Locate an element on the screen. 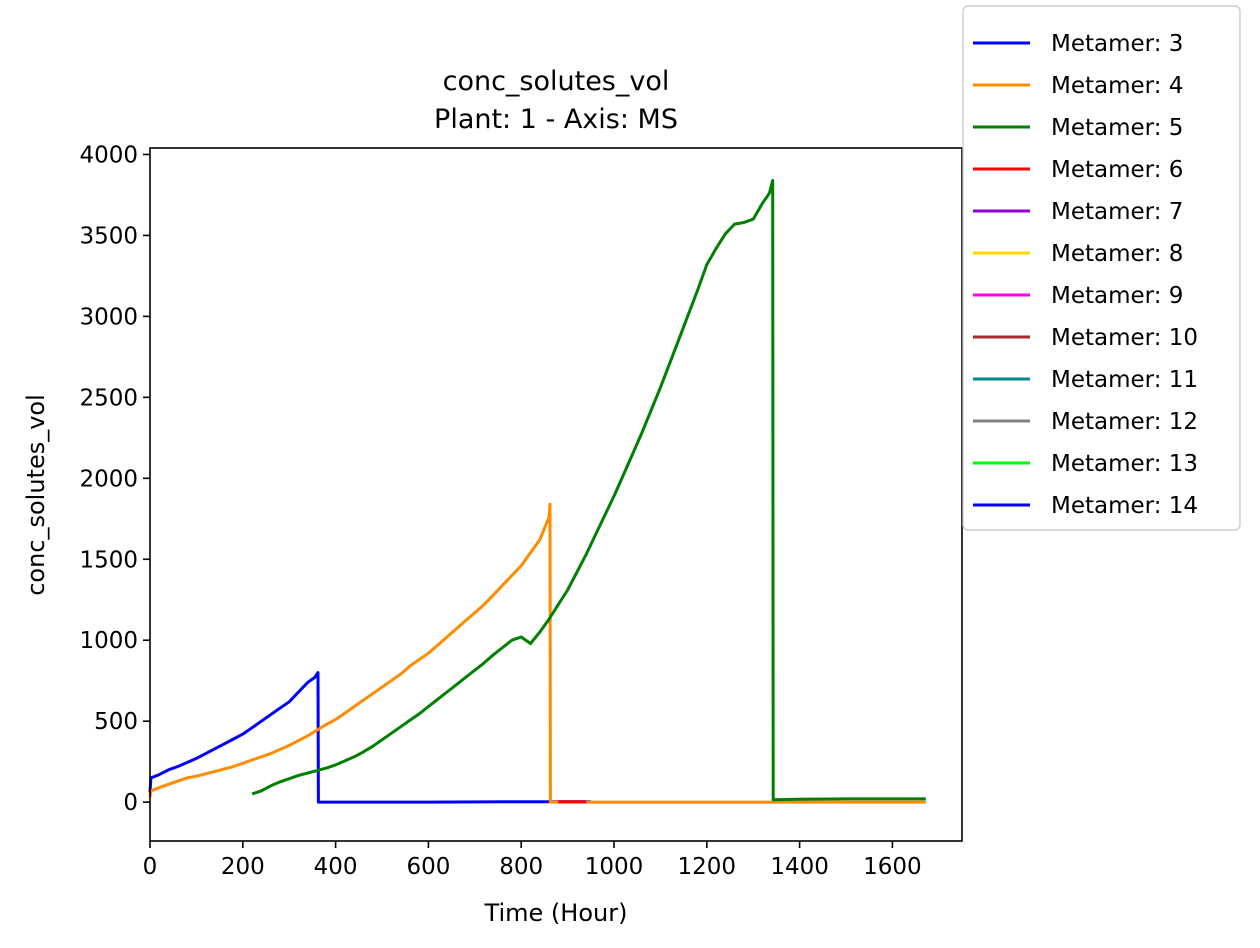  legend-label: Metamer: 10 is located at coordinates (1124, 338).